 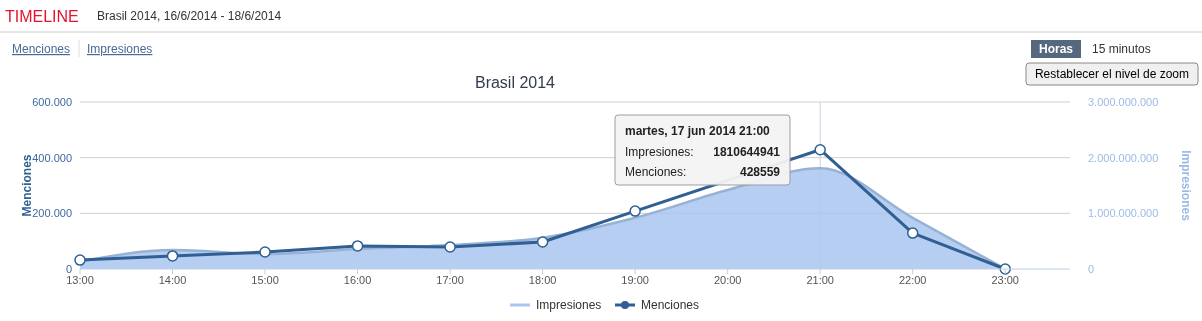 I want to click on x-tick-label: 16:00, so click(x=357, y=280).